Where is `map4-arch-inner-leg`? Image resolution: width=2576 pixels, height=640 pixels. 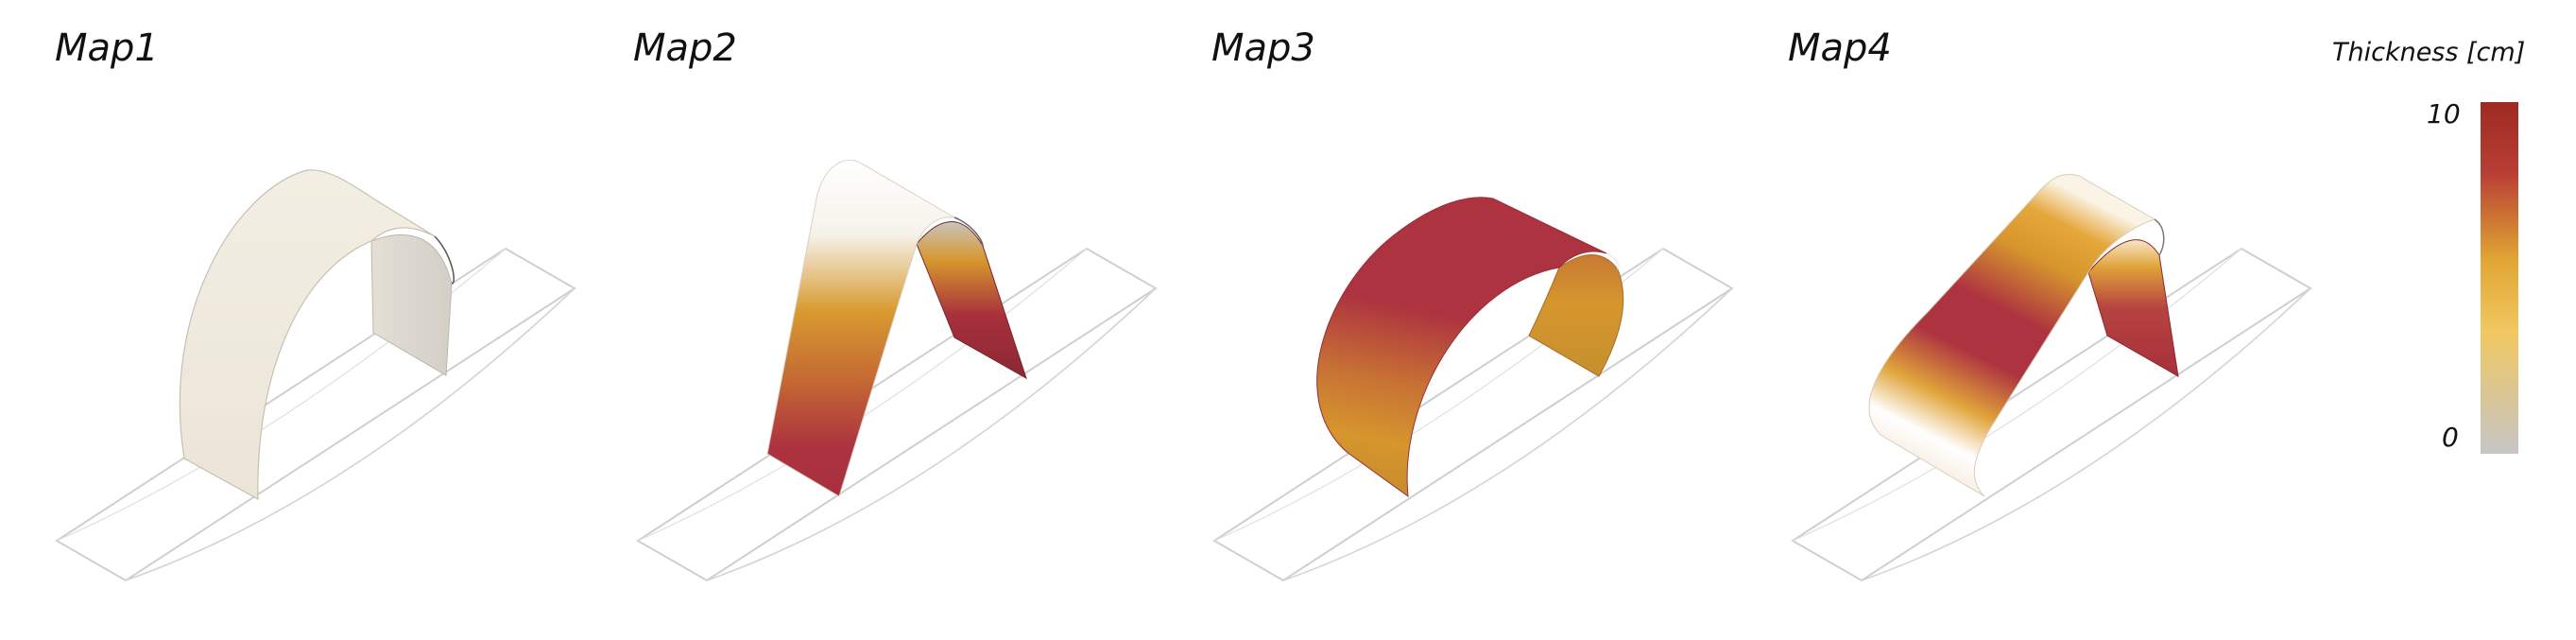 map4-arch-inner-leg is located at coordinates (2133, 308).